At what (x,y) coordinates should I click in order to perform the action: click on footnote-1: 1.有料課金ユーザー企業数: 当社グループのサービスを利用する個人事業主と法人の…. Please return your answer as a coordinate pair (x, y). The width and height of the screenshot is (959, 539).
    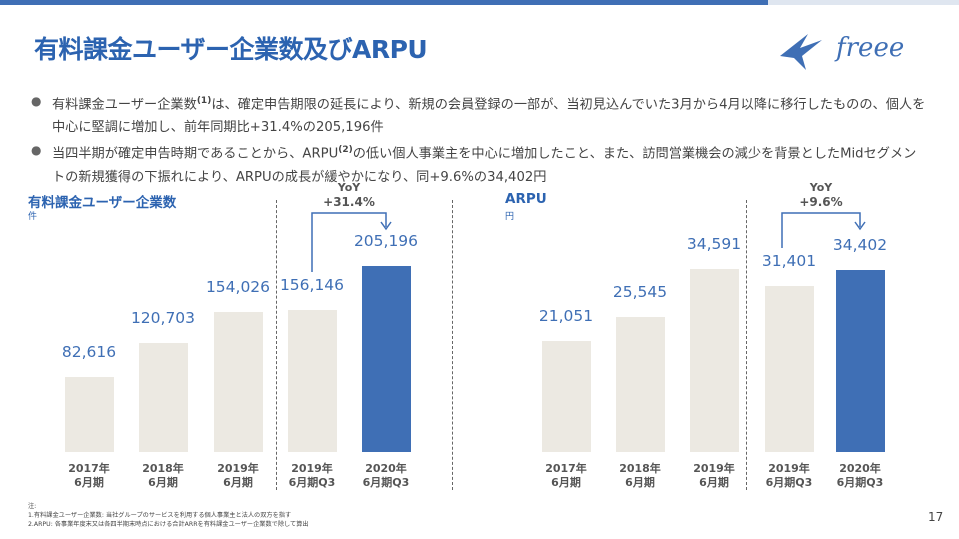
    Looking at the image, I should click on (160, 515).